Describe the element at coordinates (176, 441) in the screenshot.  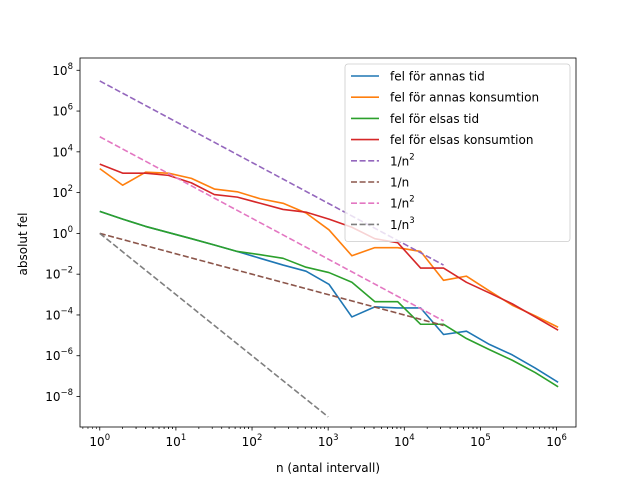
I see `x-tick-label: 10¹` at that location.